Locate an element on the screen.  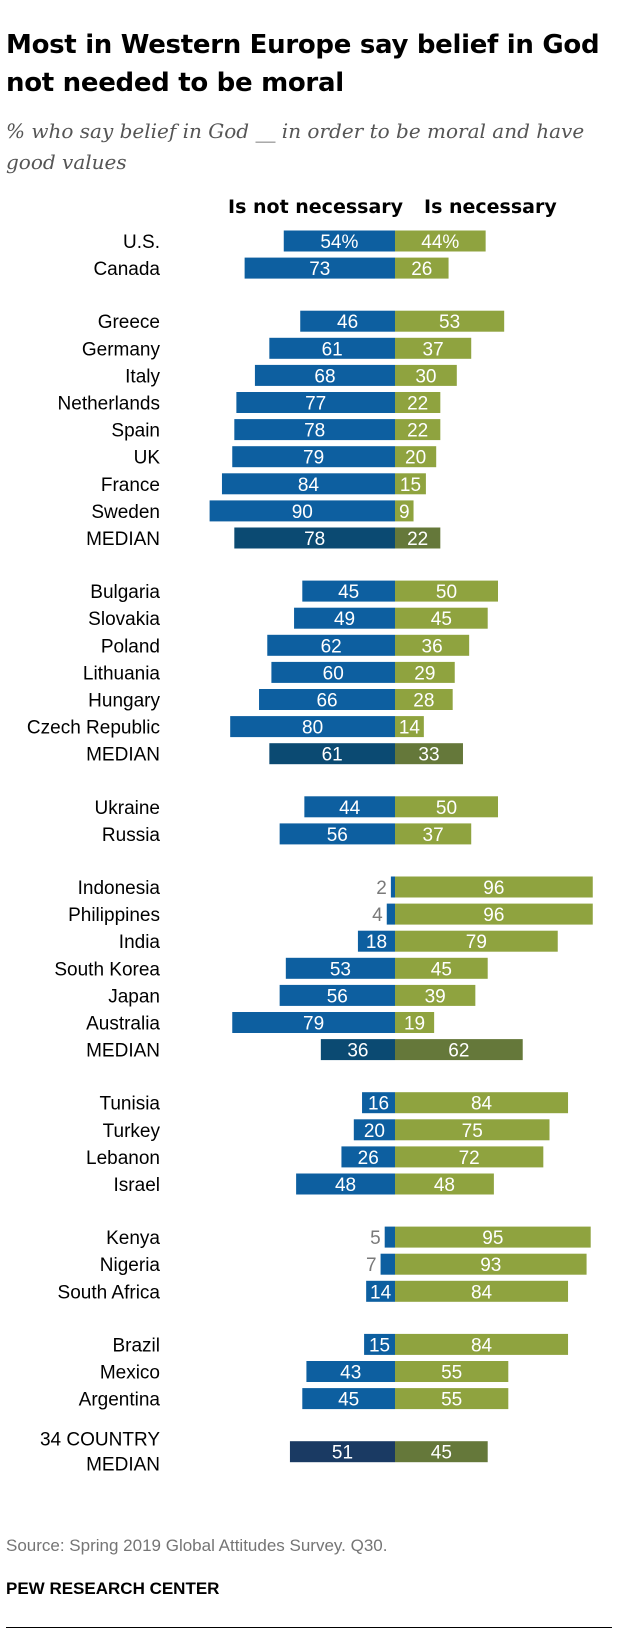
bar-not-necessary-czech-republic is located at coordinates (312, 727).